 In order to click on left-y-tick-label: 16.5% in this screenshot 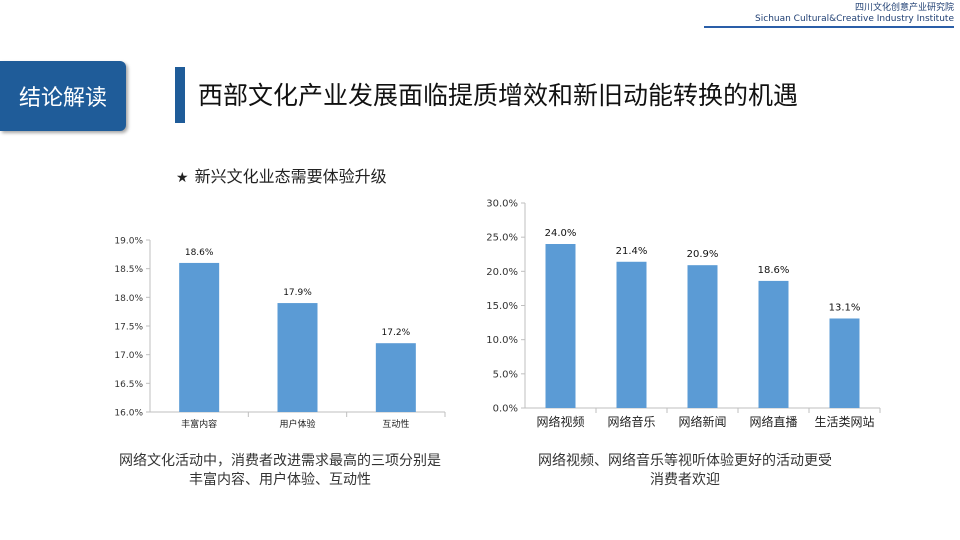, I will do `click(128, 385)`.